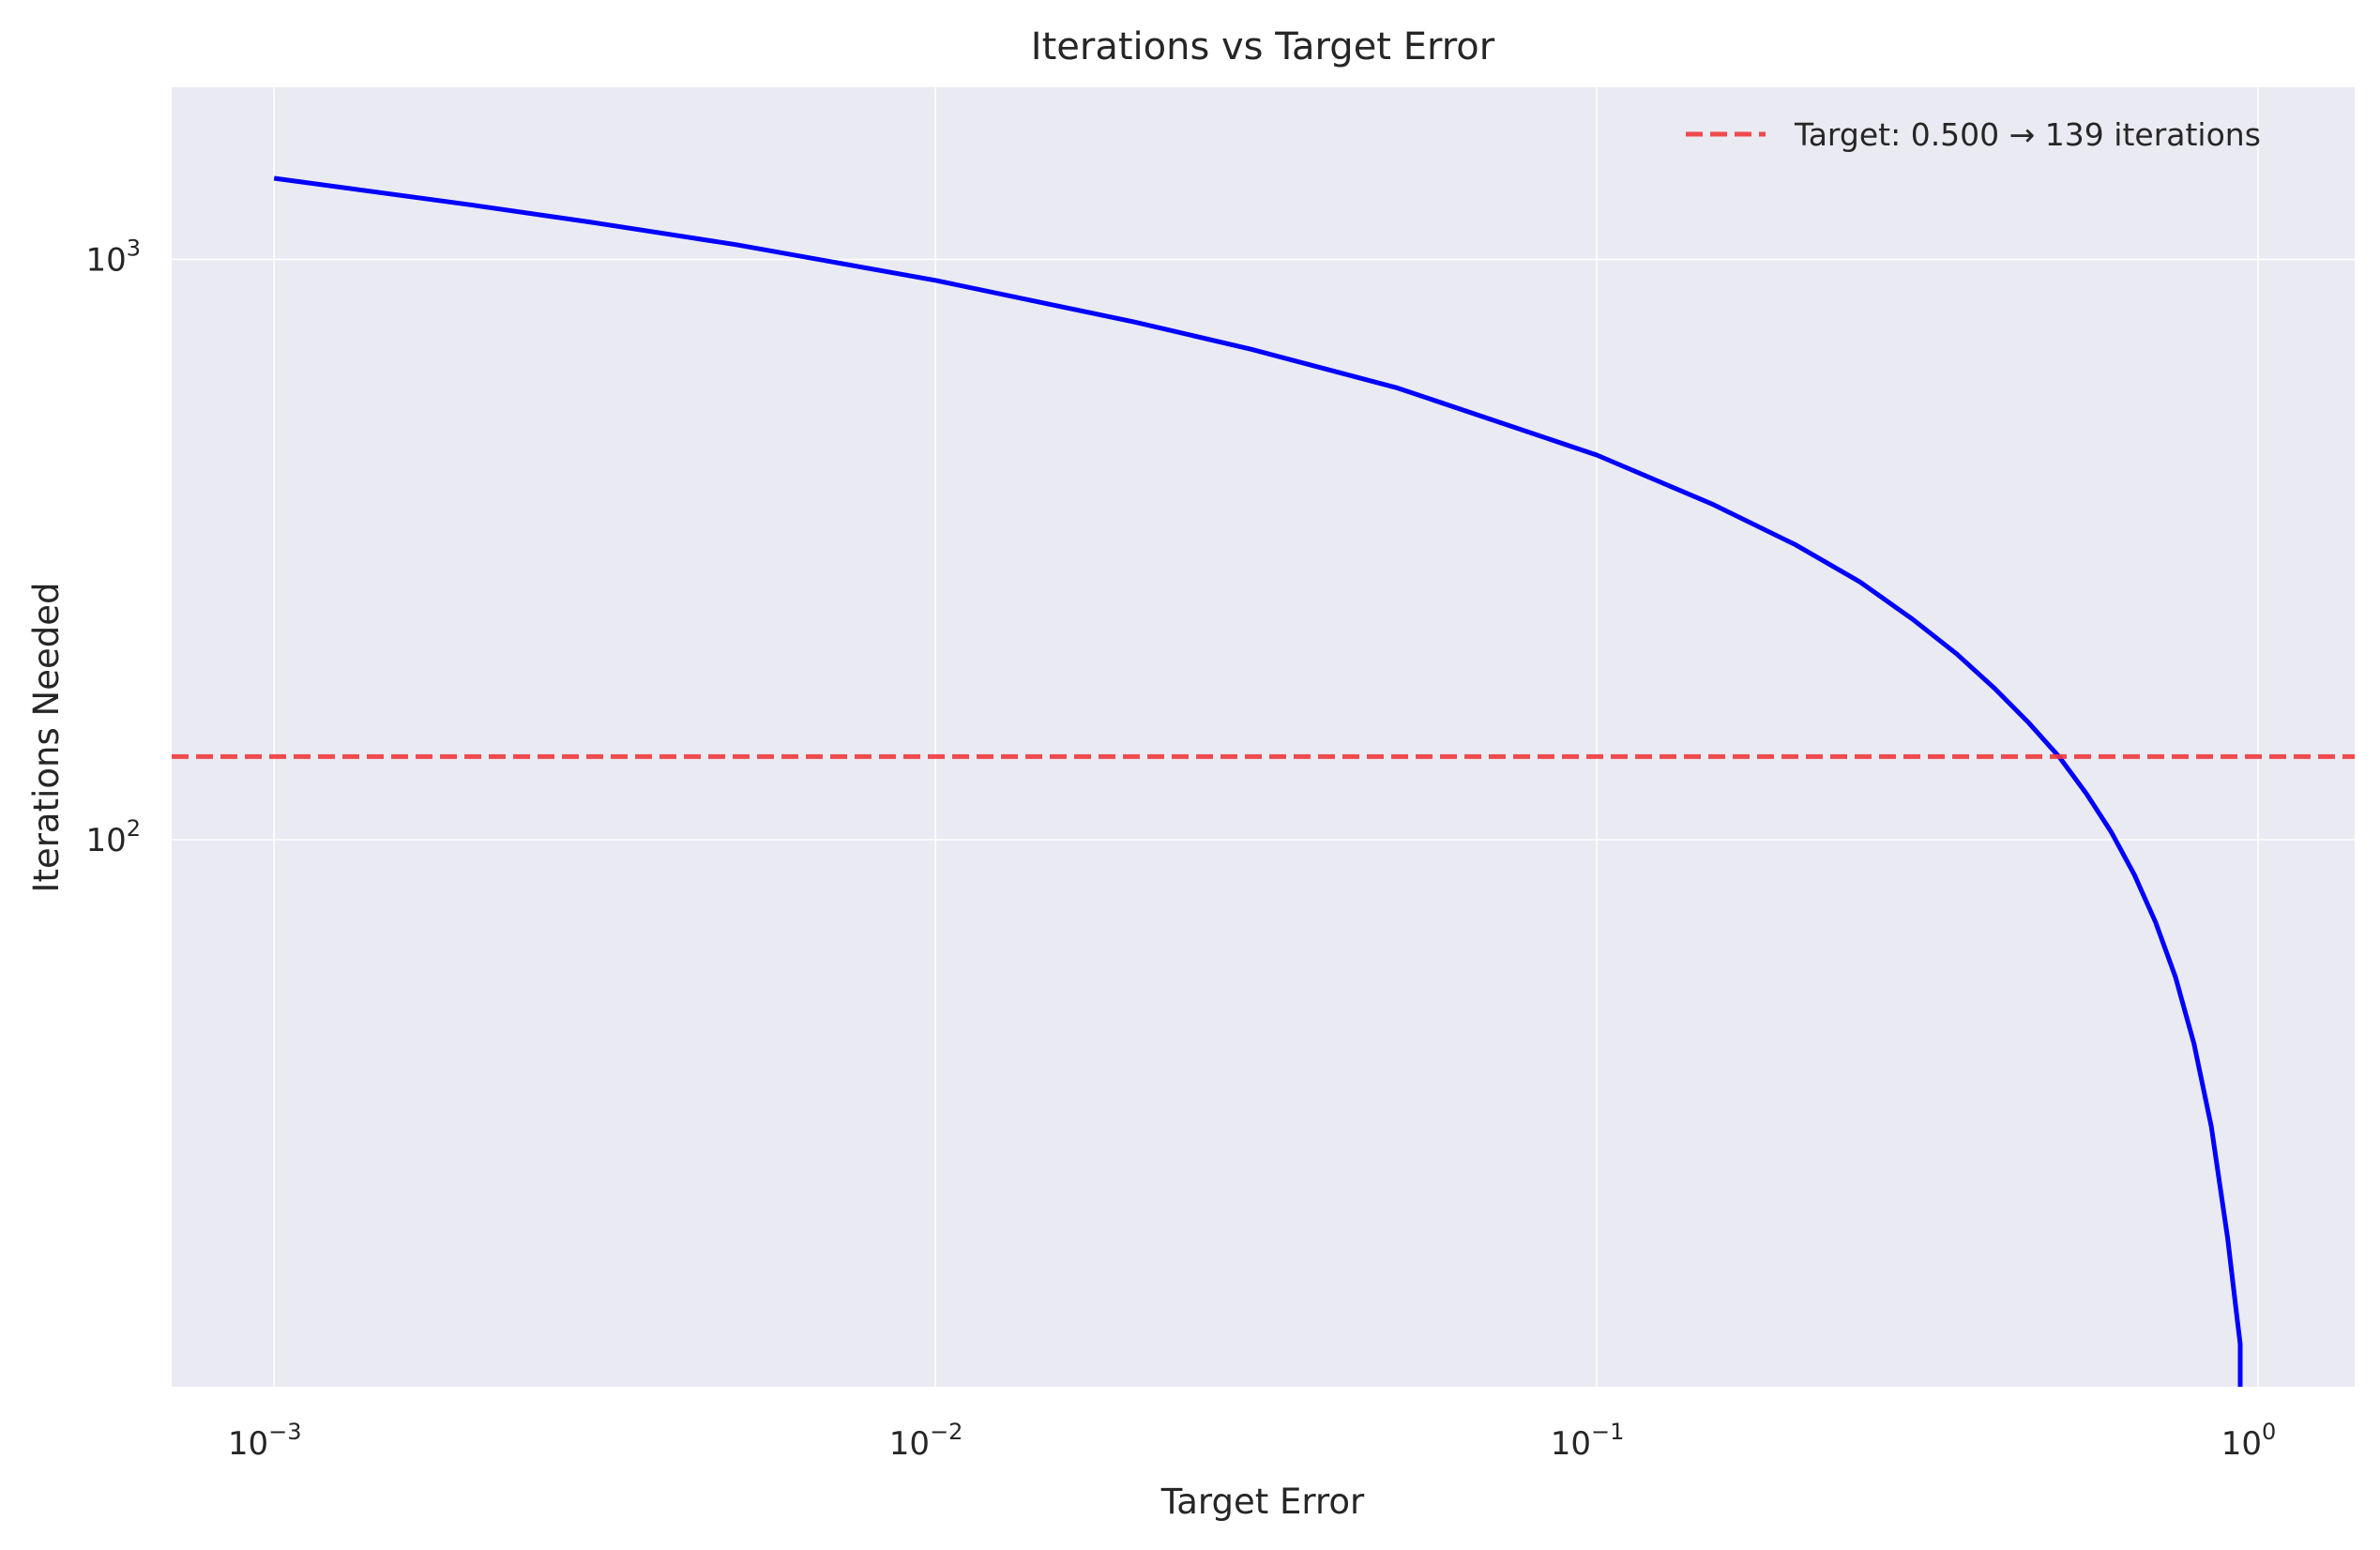  What do you see at coordinates (265, 1441) in the screenshot?
I see `x-tick-label: 10⁻³` at bounding box center [265, 1441].